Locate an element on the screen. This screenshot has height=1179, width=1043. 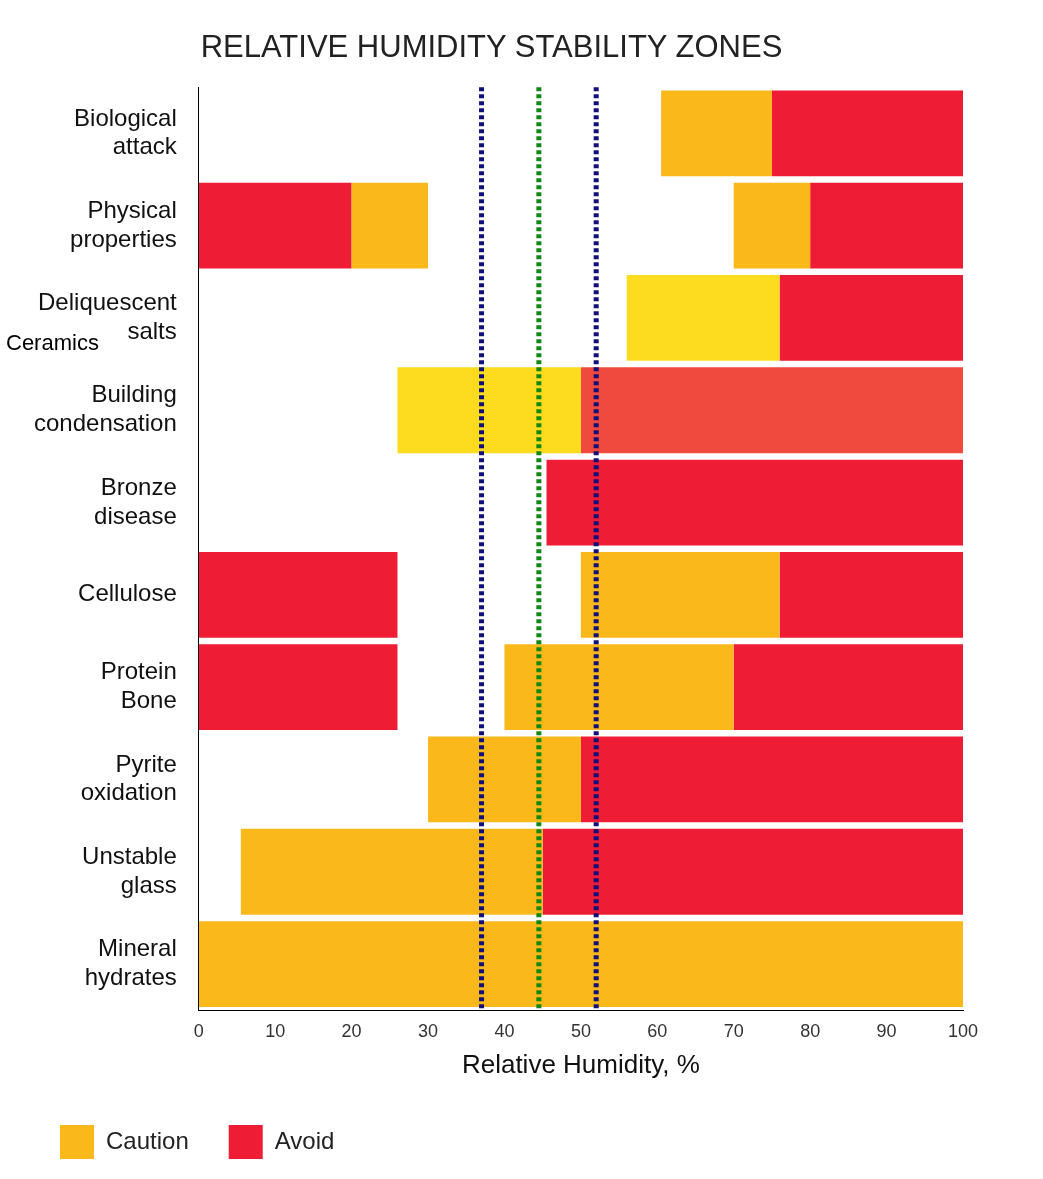
x-tick-label: 30 is located at coordinates (428, 1030).